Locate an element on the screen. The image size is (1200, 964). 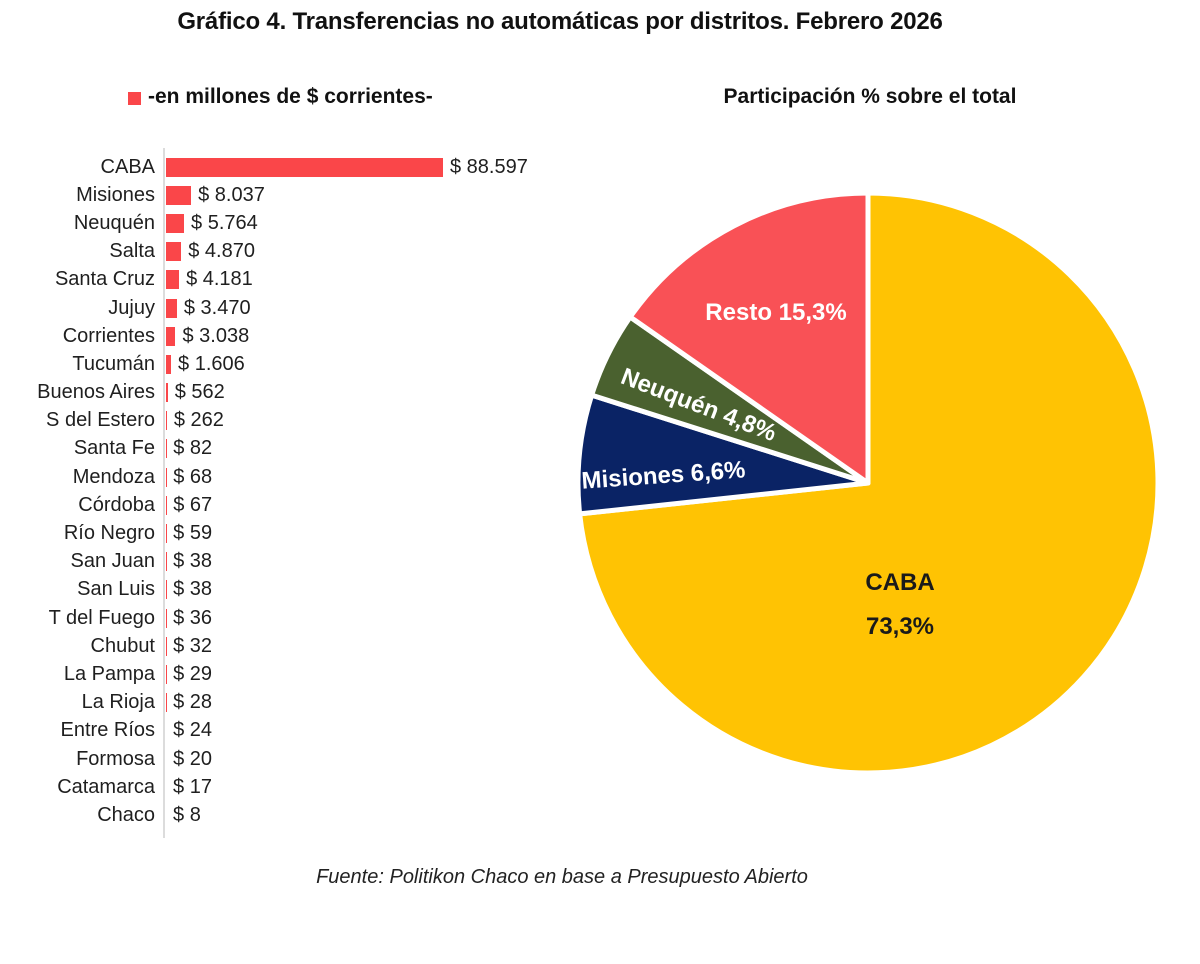
bar-category-label: Chaco is located at coordinates (126, 814).